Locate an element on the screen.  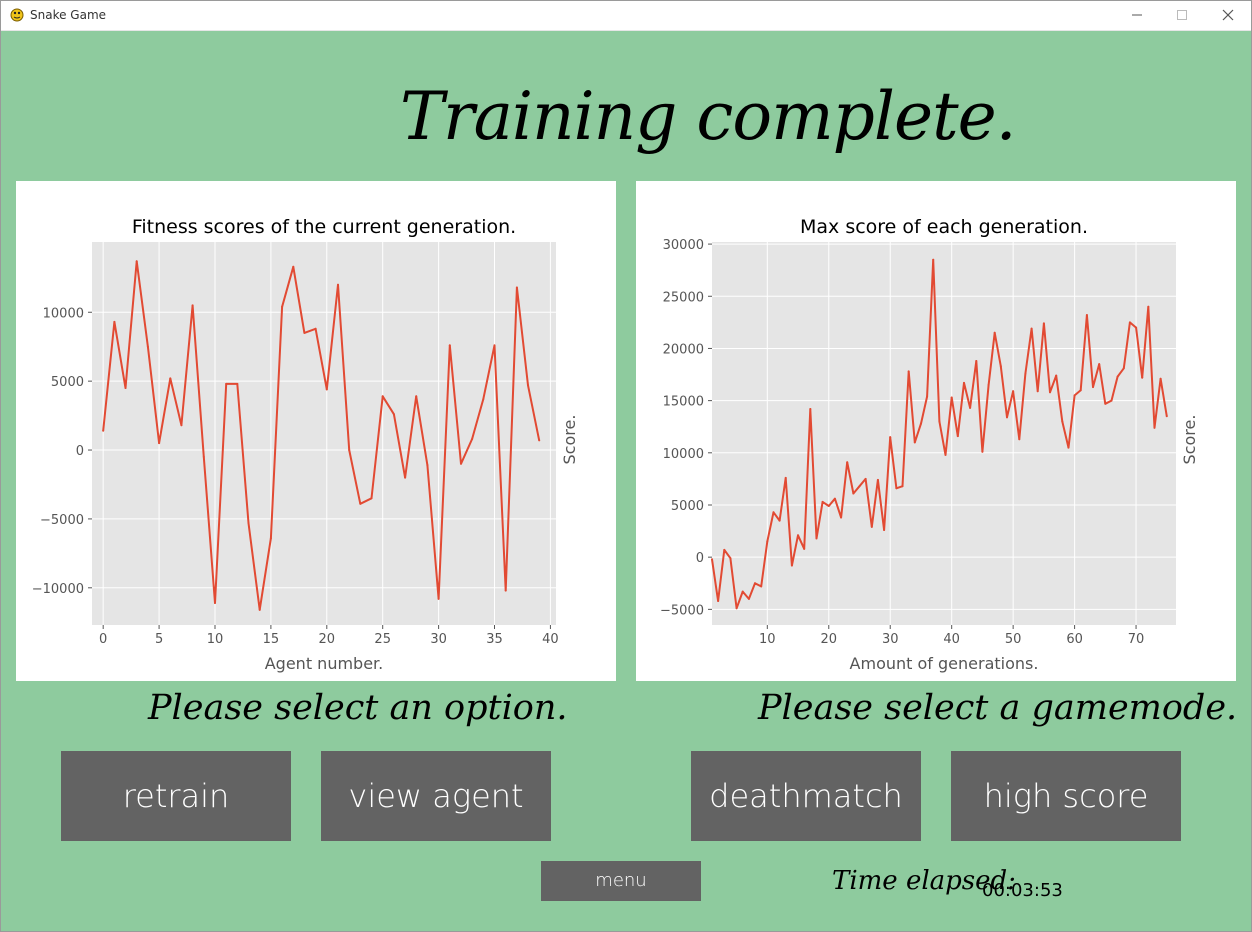
x-tick-label: 40 is located at coordinates (951, 639).